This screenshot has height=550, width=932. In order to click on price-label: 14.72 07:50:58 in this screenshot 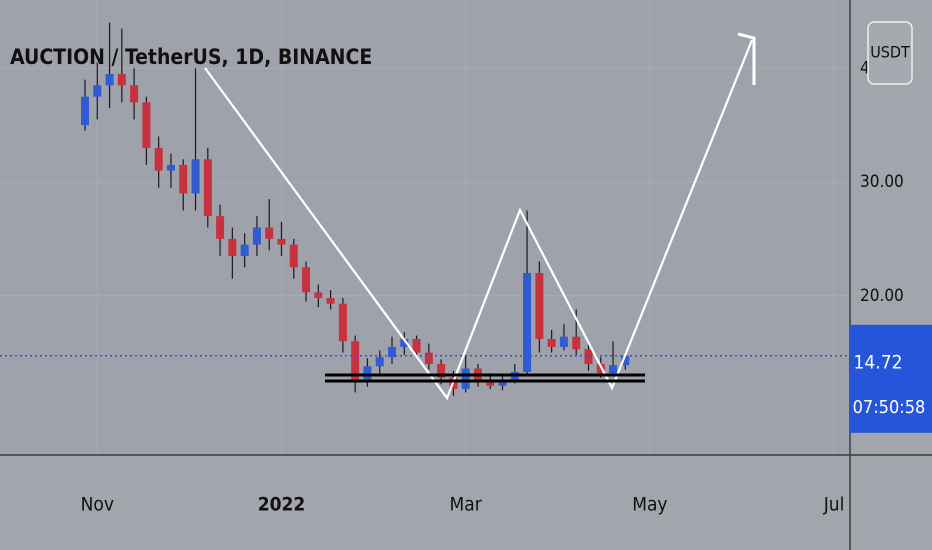, I will do `click(891, 378)`.